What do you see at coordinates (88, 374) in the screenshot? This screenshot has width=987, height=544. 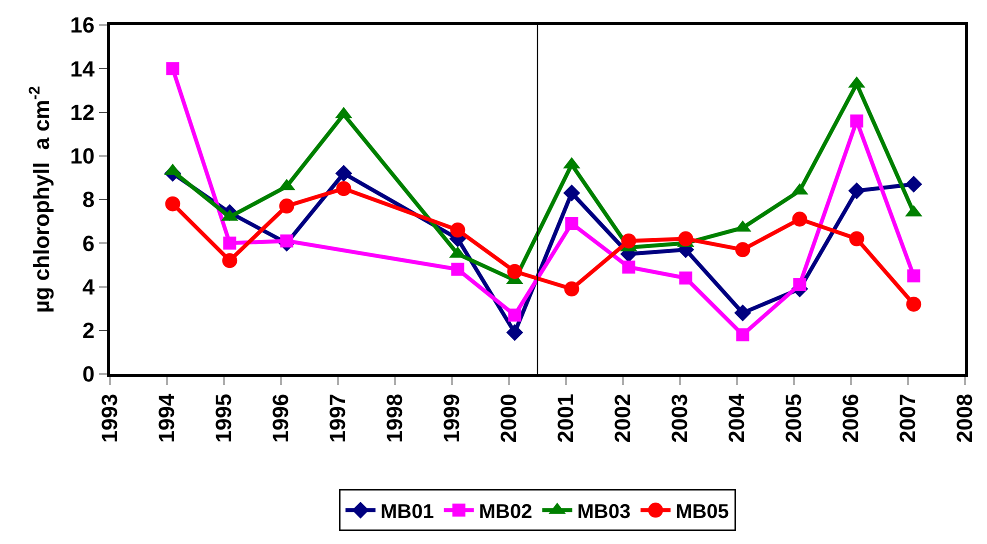 I see `y-tick-label: 0` at bounding box center [88, 374].